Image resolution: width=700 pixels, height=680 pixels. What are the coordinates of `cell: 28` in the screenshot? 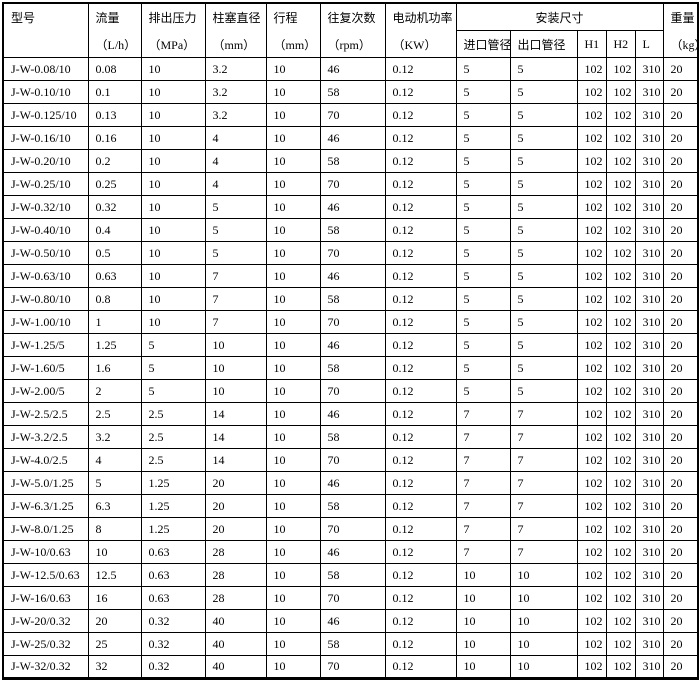 It's located at (235, 598).